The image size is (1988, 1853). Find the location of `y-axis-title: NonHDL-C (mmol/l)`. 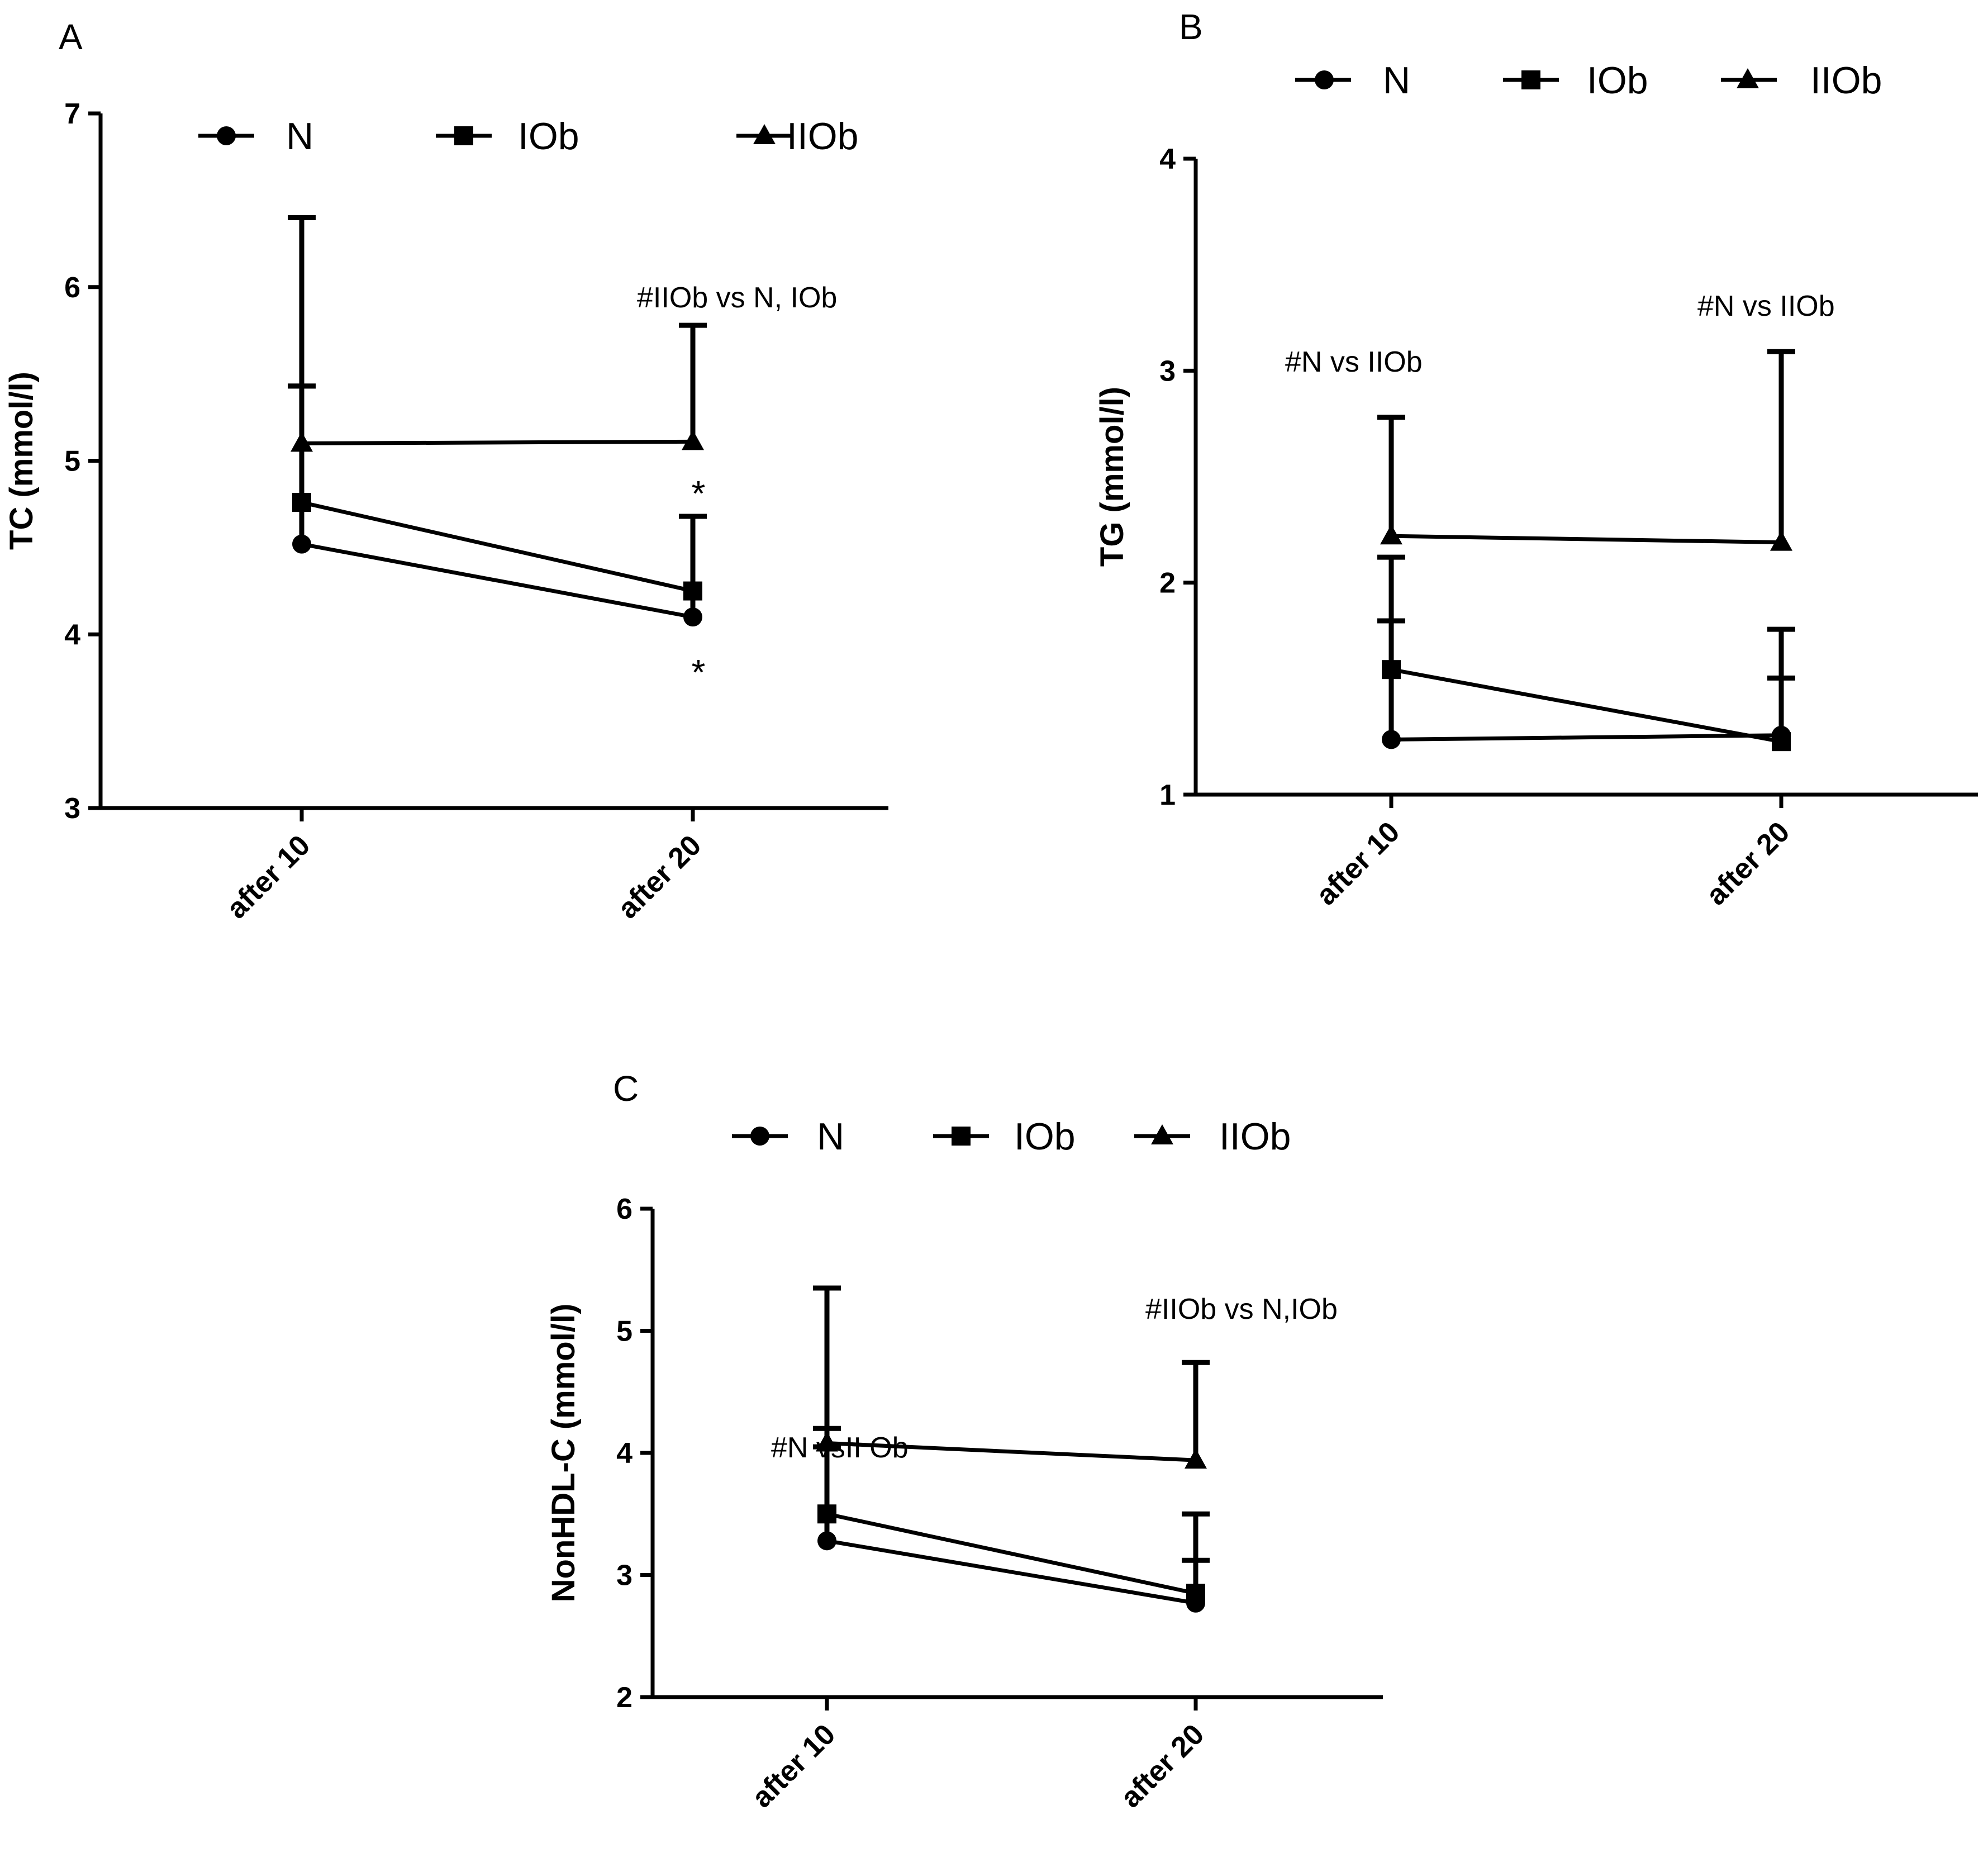

y-axis-title: NonHDL-C (mmol/l) is located at coordinates (563, 1454).